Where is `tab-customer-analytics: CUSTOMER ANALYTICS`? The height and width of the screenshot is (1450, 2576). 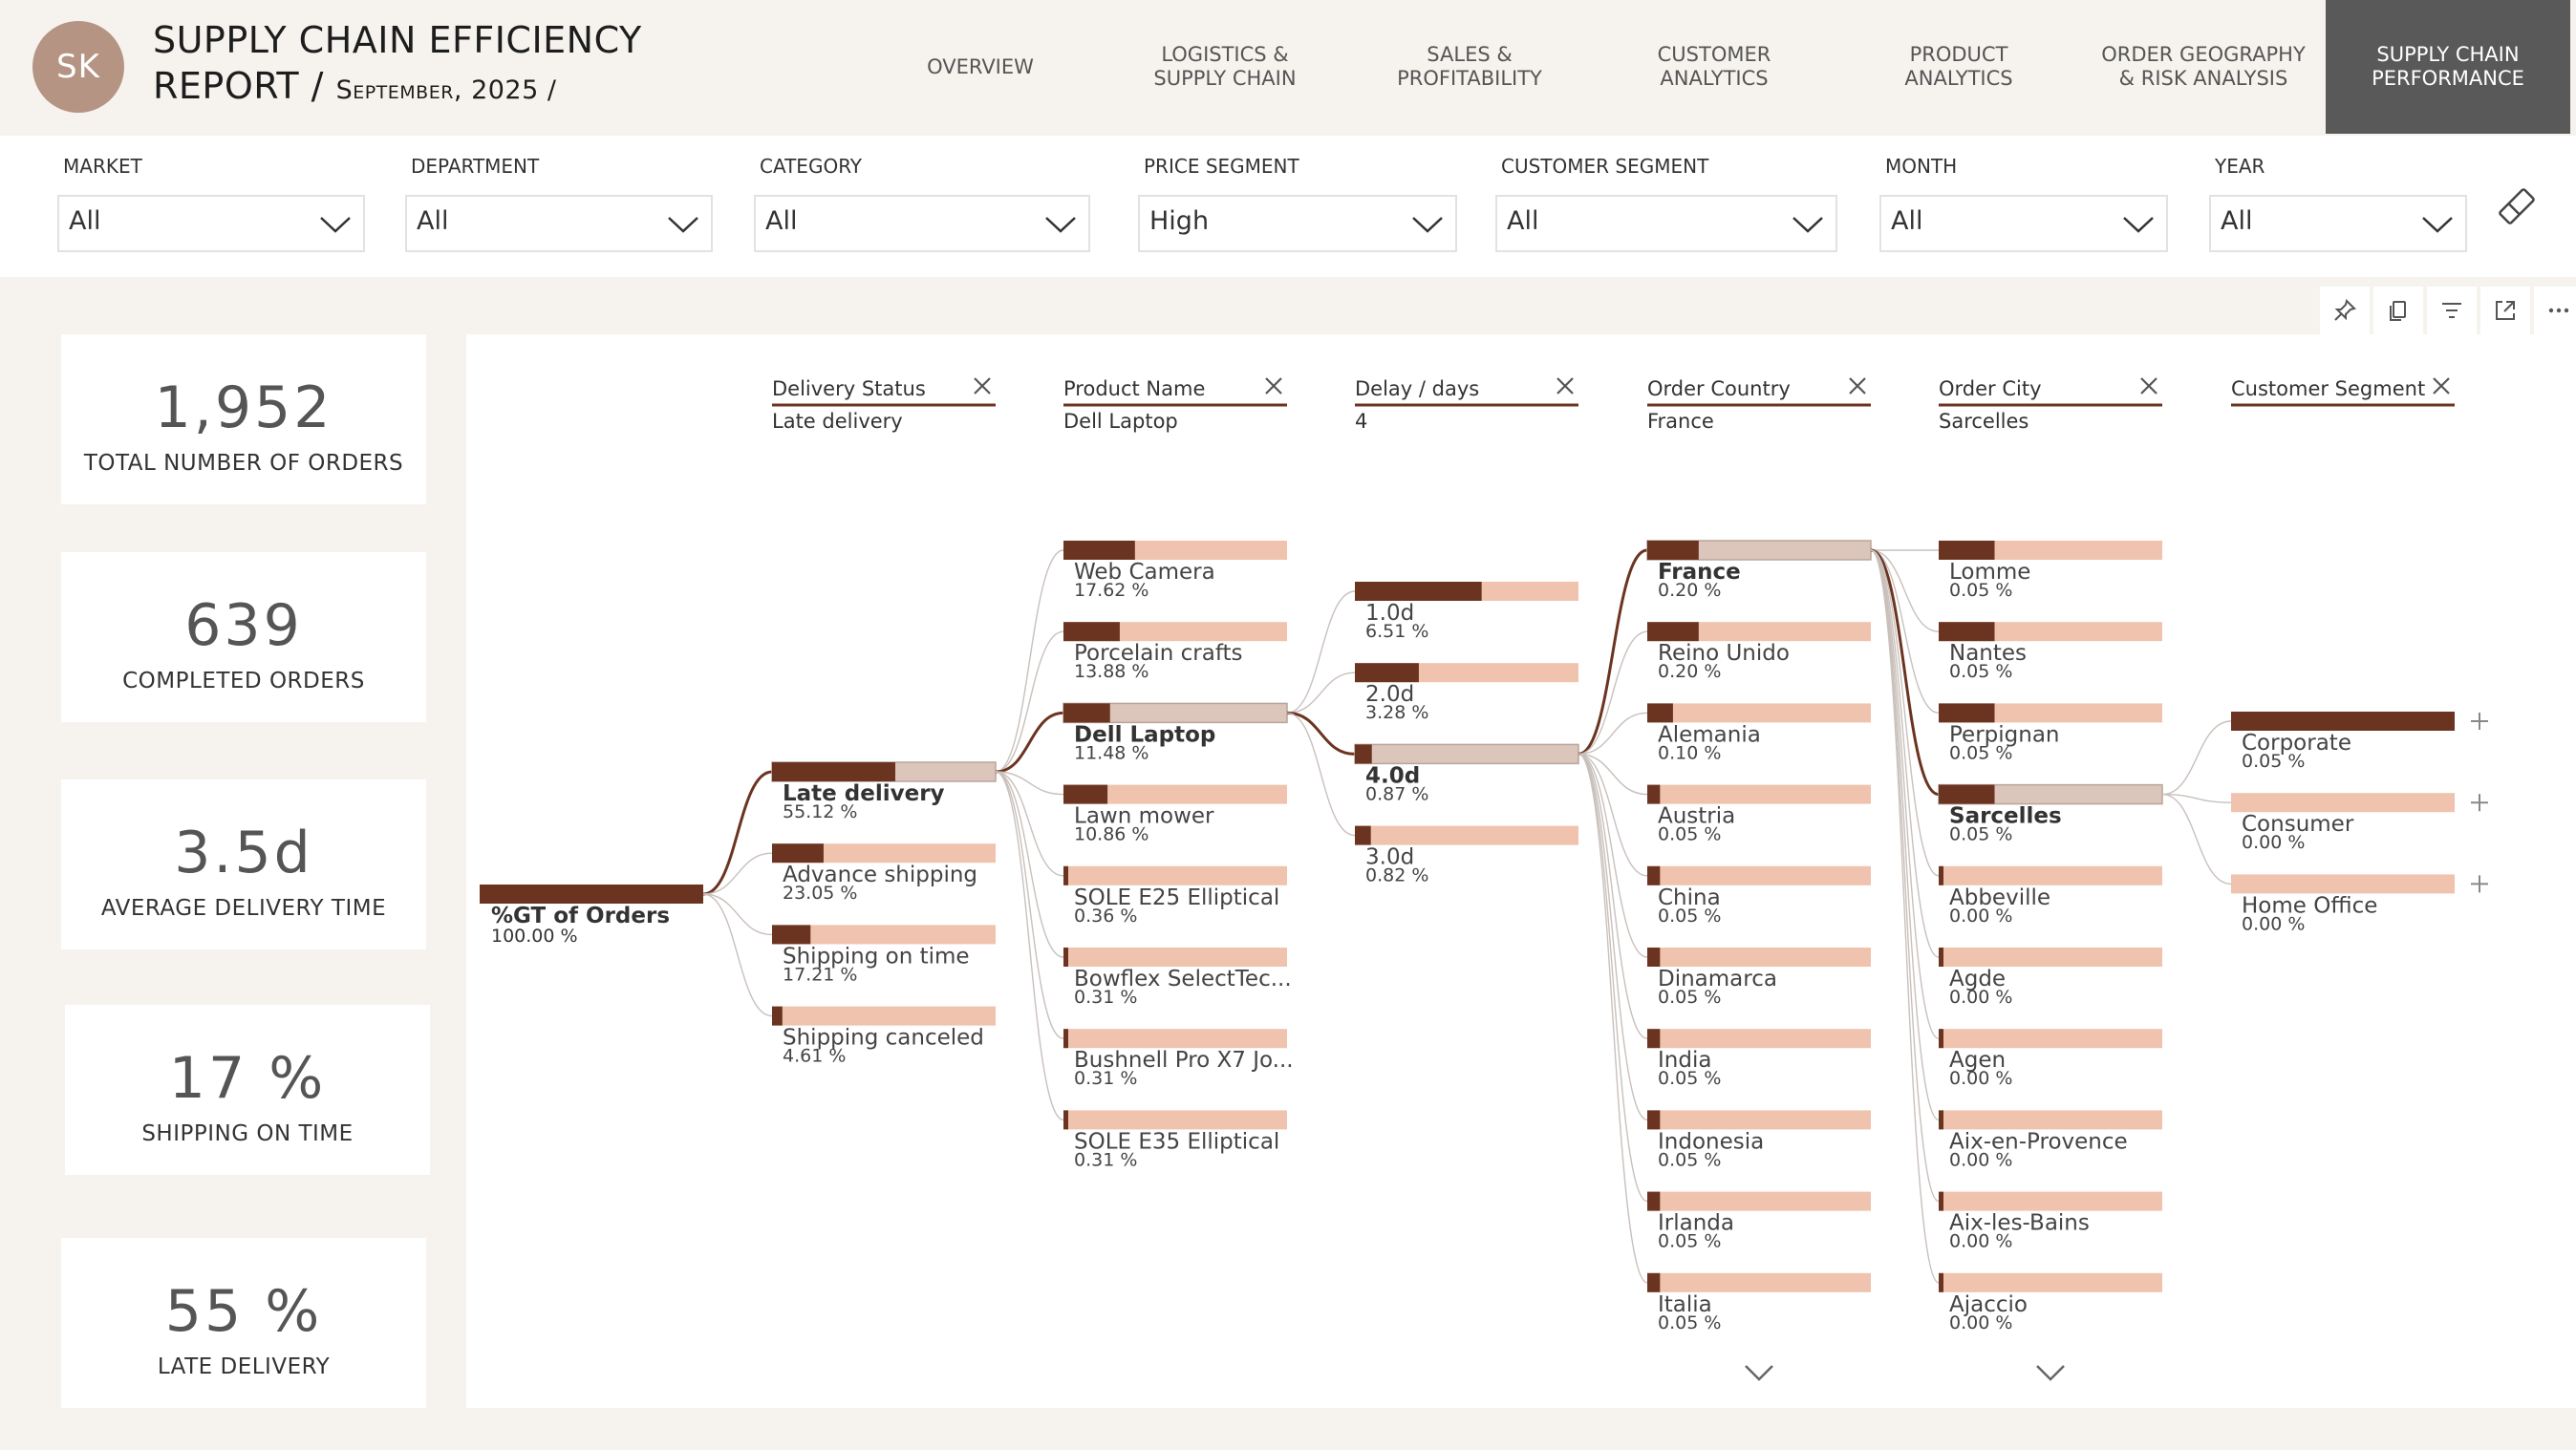 tab-customer-analytics: CUSTOMER ANALYTICS is located at coordinates (1714, 66).